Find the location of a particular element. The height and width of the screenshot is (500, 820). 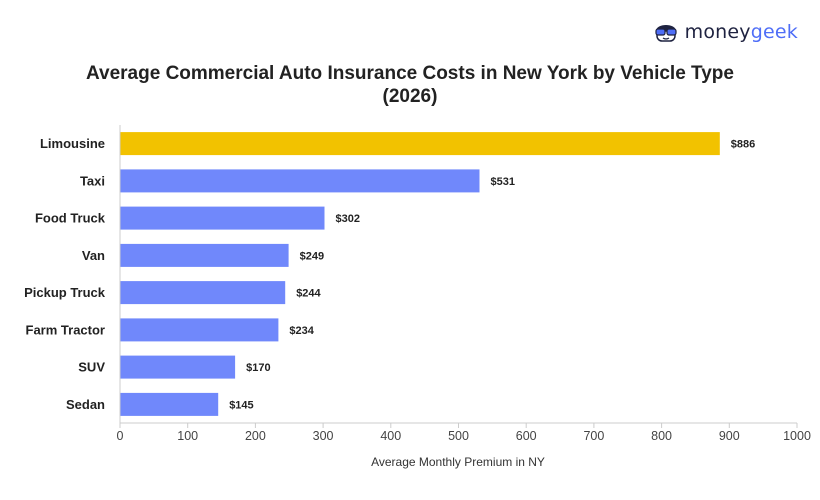

value-label: $302 is located at coordinates (348, 219).